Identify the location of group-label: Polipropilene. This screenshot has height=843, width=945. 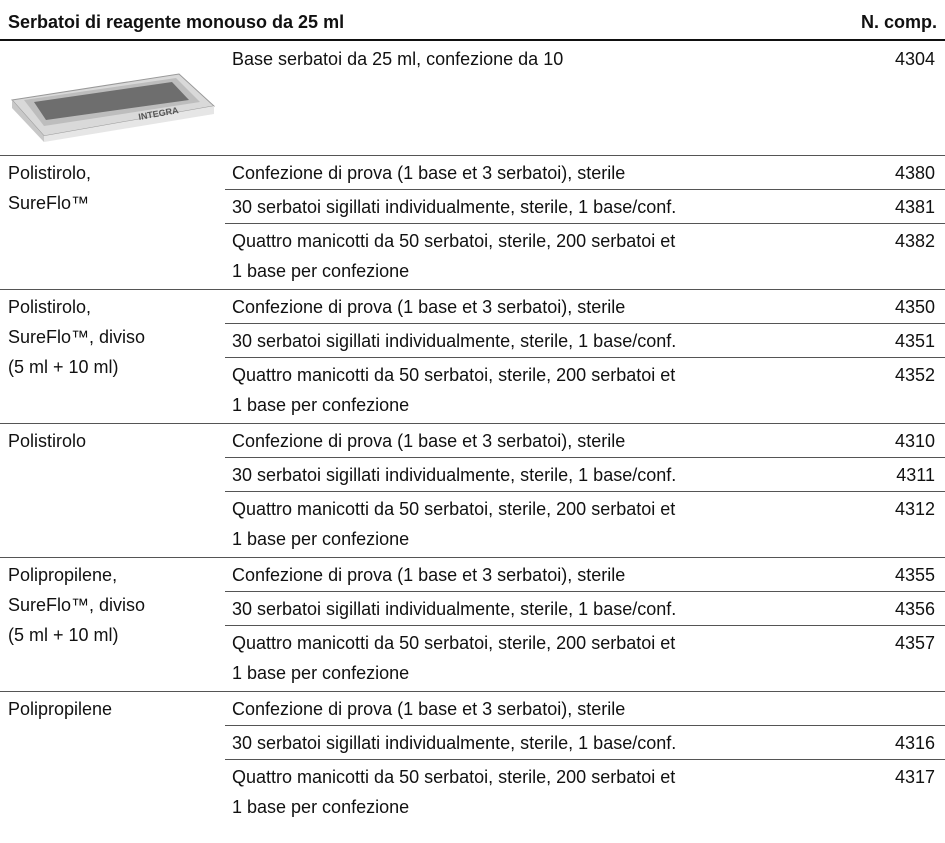
(60, 709).